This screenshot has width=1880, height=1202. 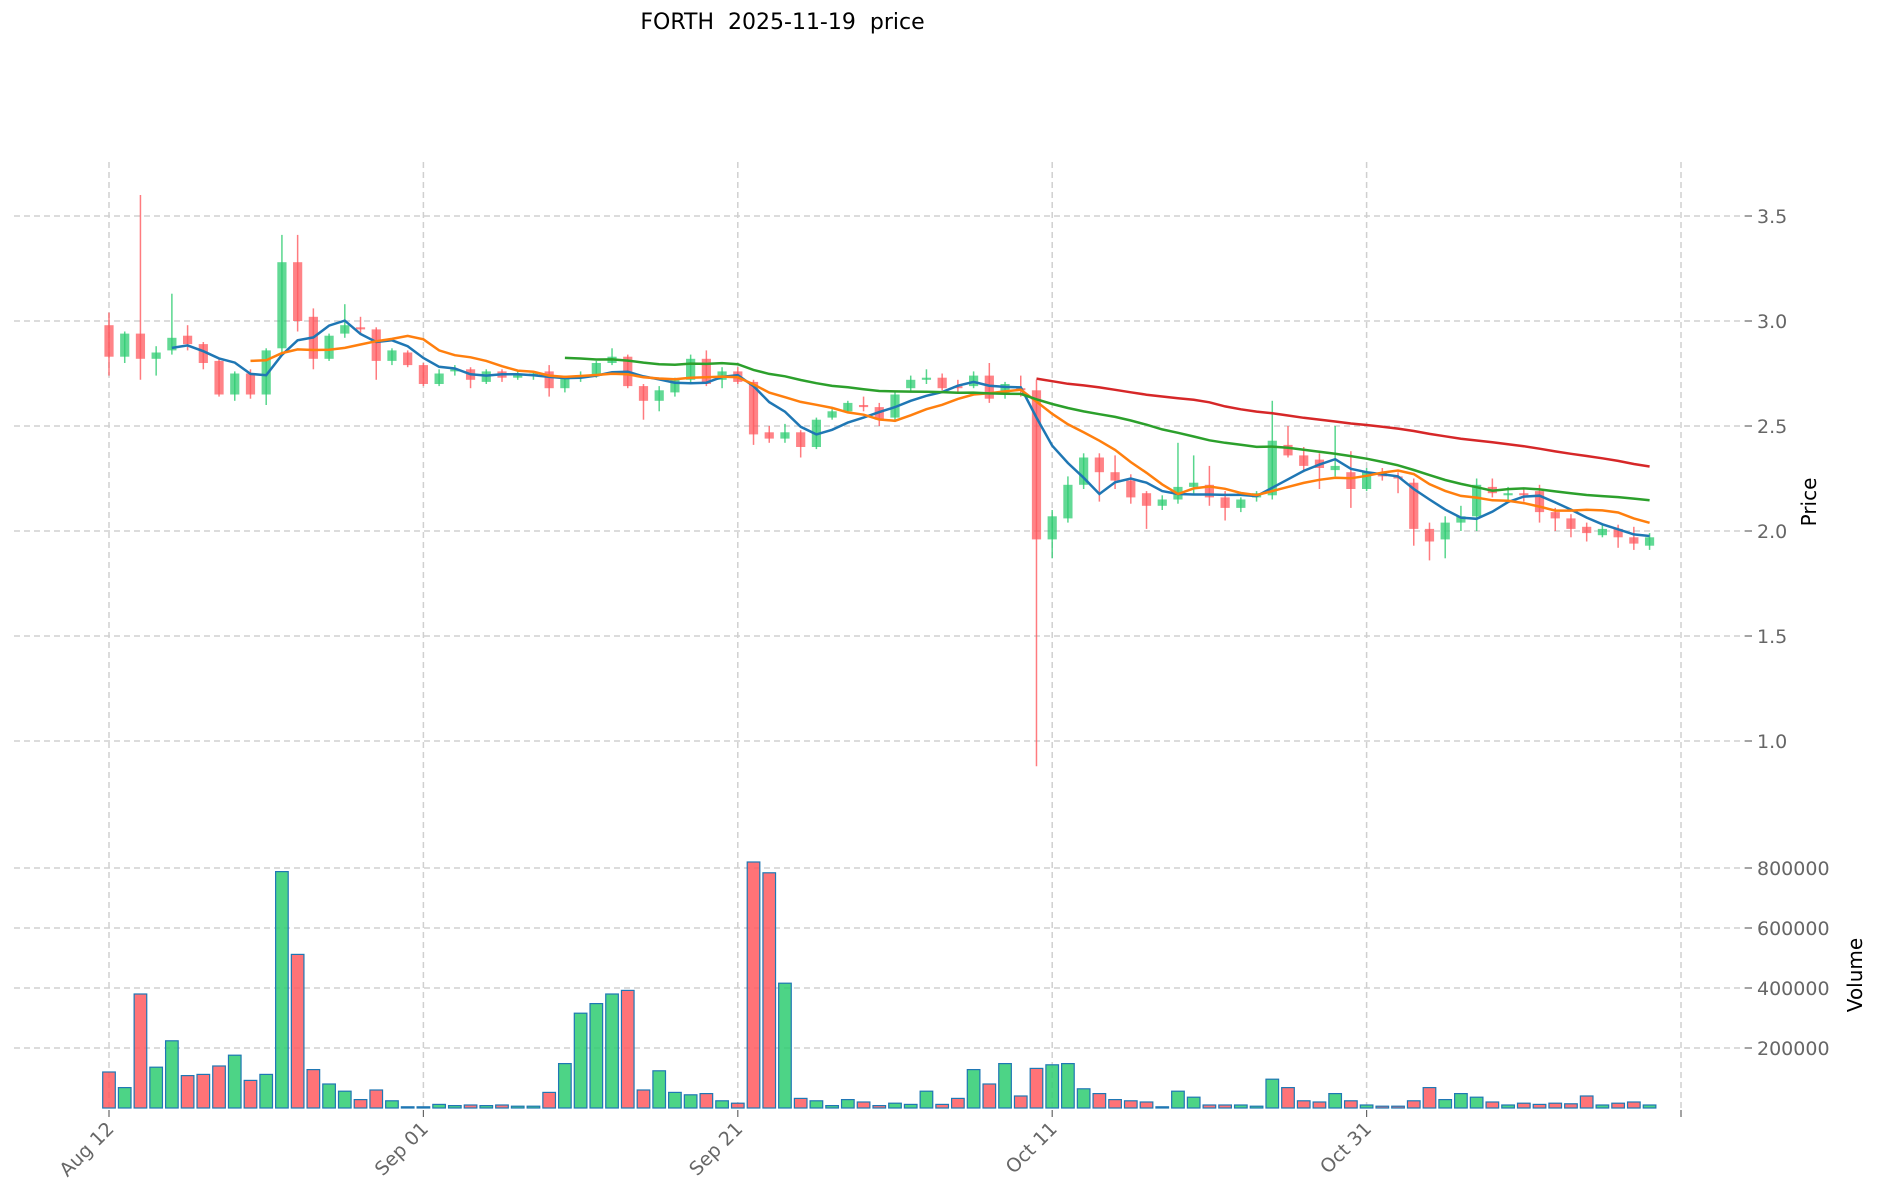 What do you see at coordinates (1855, 975) in the screenshot?
I see `volume-axis-label: Volume` at bounding box center [1855, 975].